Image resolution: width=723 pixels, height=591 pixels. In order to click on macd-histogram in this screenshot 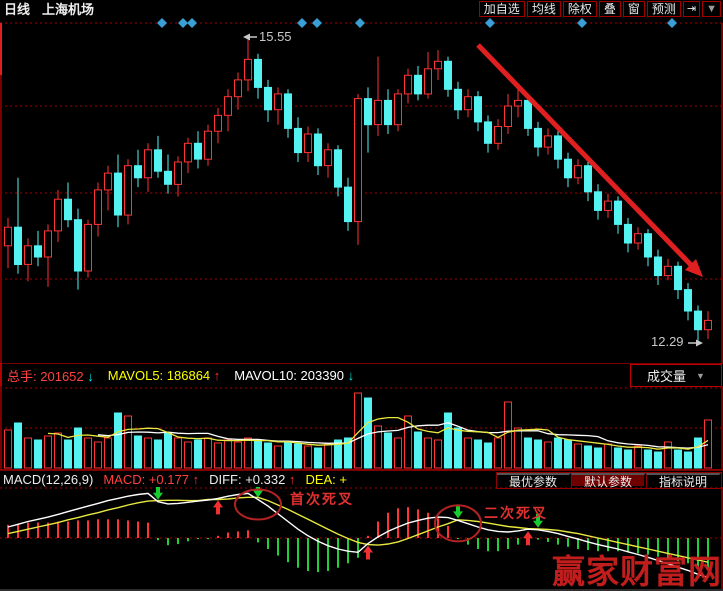, I will do `click(358, 540)`.